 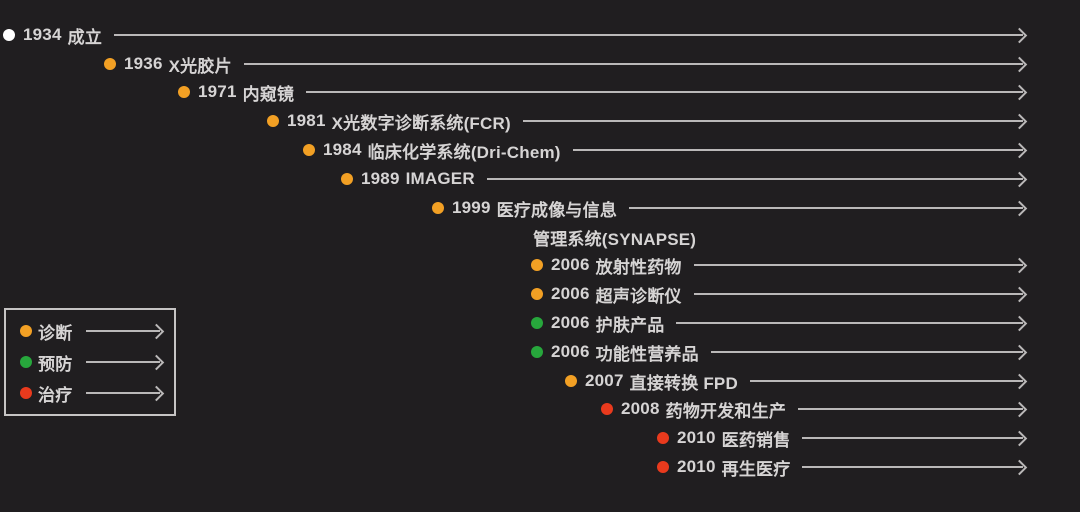 I want to click on timeline-row-1936: 1936 X光胶片, so click(x=563, y=64).